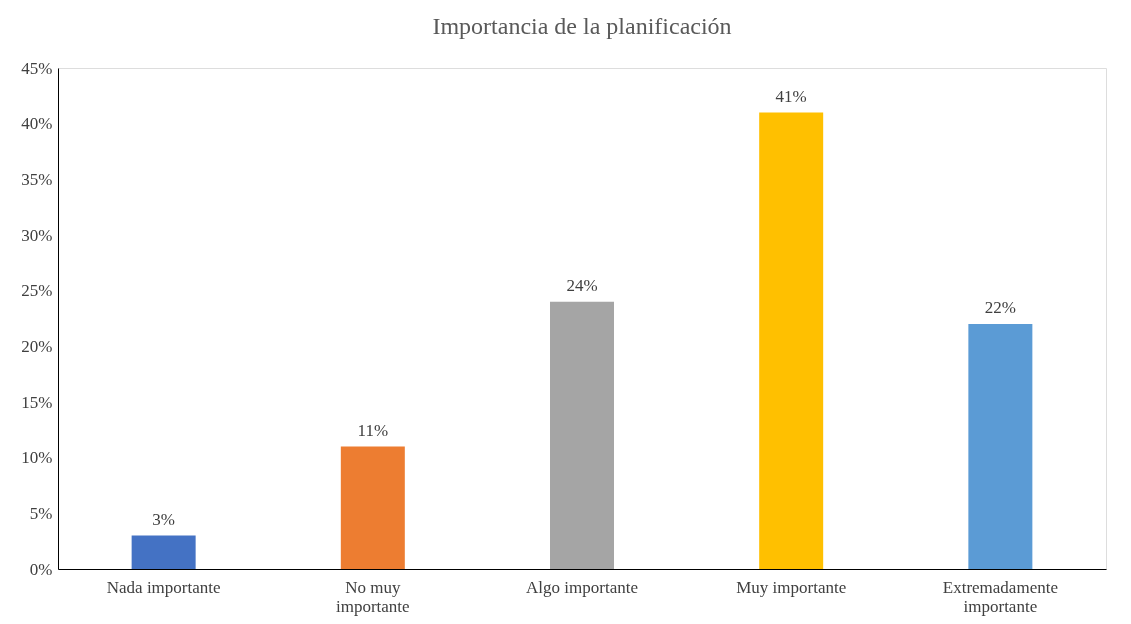  Describe the element at coordinates (41, 569) in the screenshot. I see `y-tick-label: 0%` at that location.